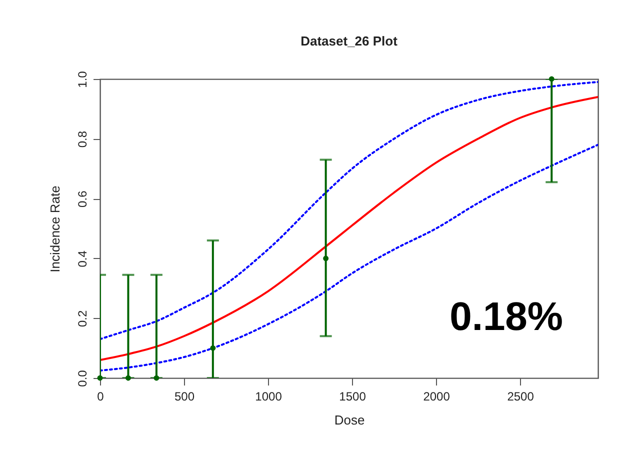 This screenshot has width=629, height=454. I want to click on annotation: 0.18%, so click(506, 317).